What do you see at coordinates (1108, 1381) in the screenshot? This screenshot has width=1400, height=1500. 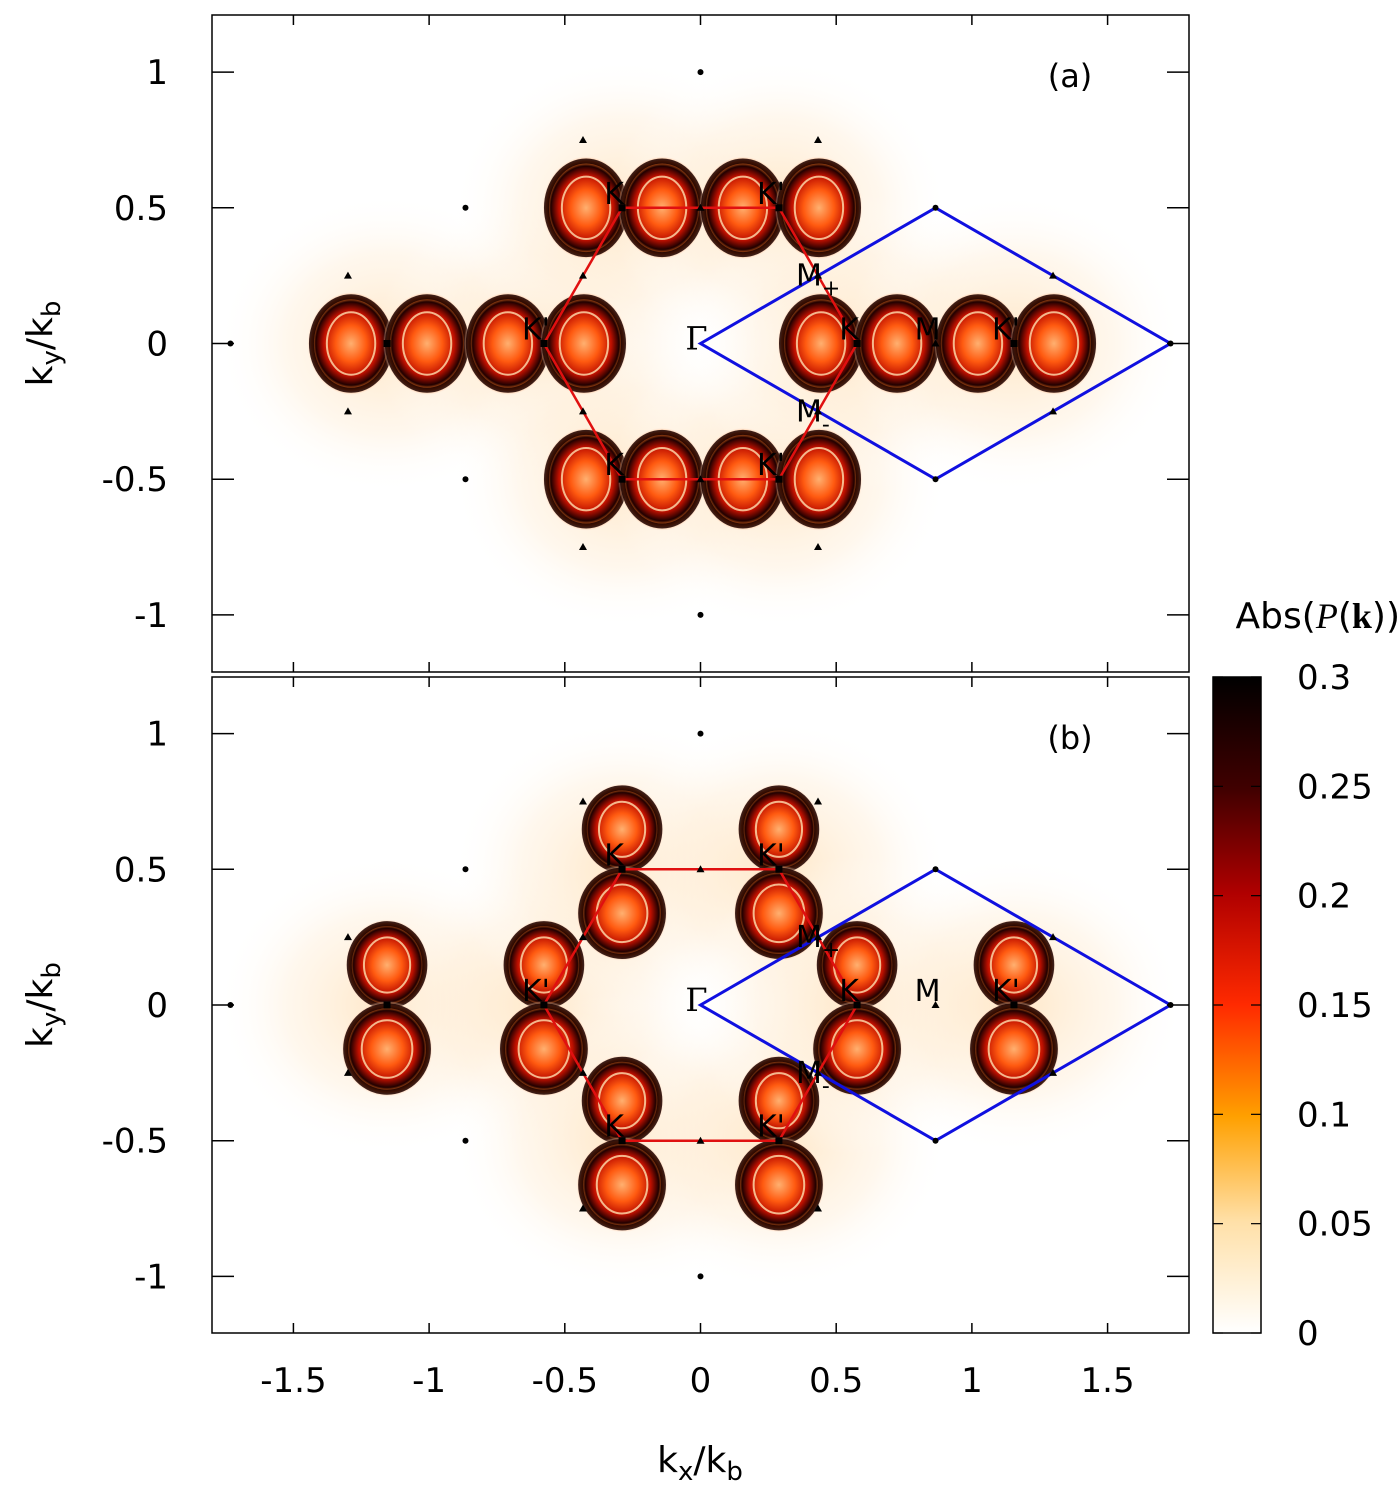 I see `x-tick-label-6: 1.5` at bounding box center [1108, 1381].